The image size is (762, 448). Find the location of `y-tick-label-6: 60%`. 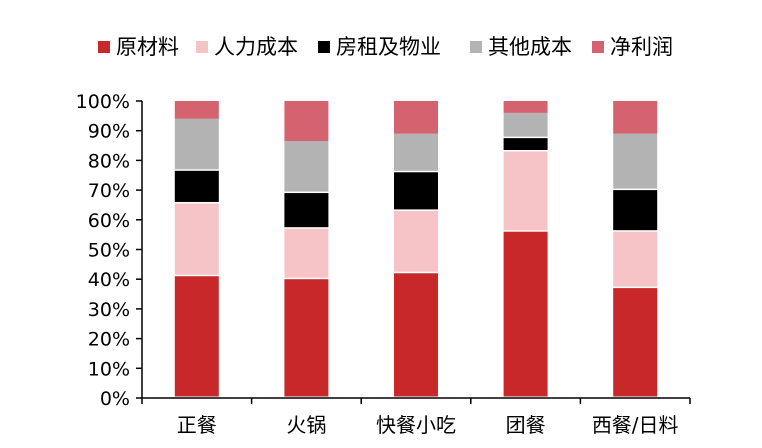

y-tick-label-6: 60% is located at coordinates (109, 221).